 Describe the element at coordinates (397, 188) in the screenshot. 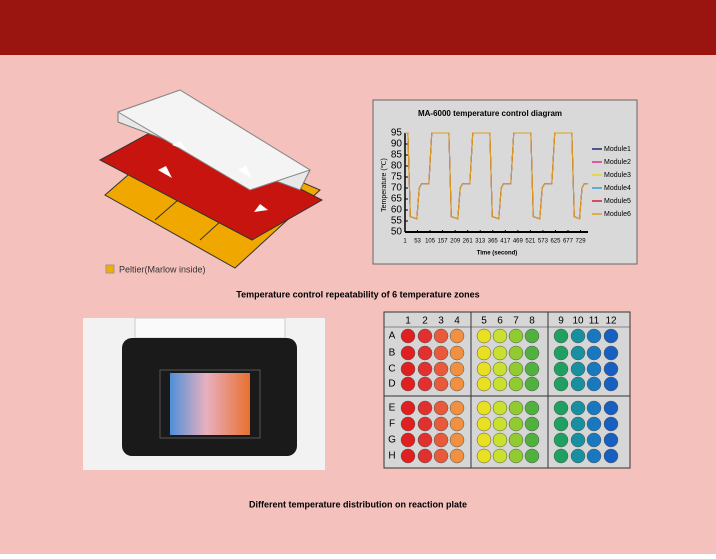

I see `y-tick-label: 70` at that location.